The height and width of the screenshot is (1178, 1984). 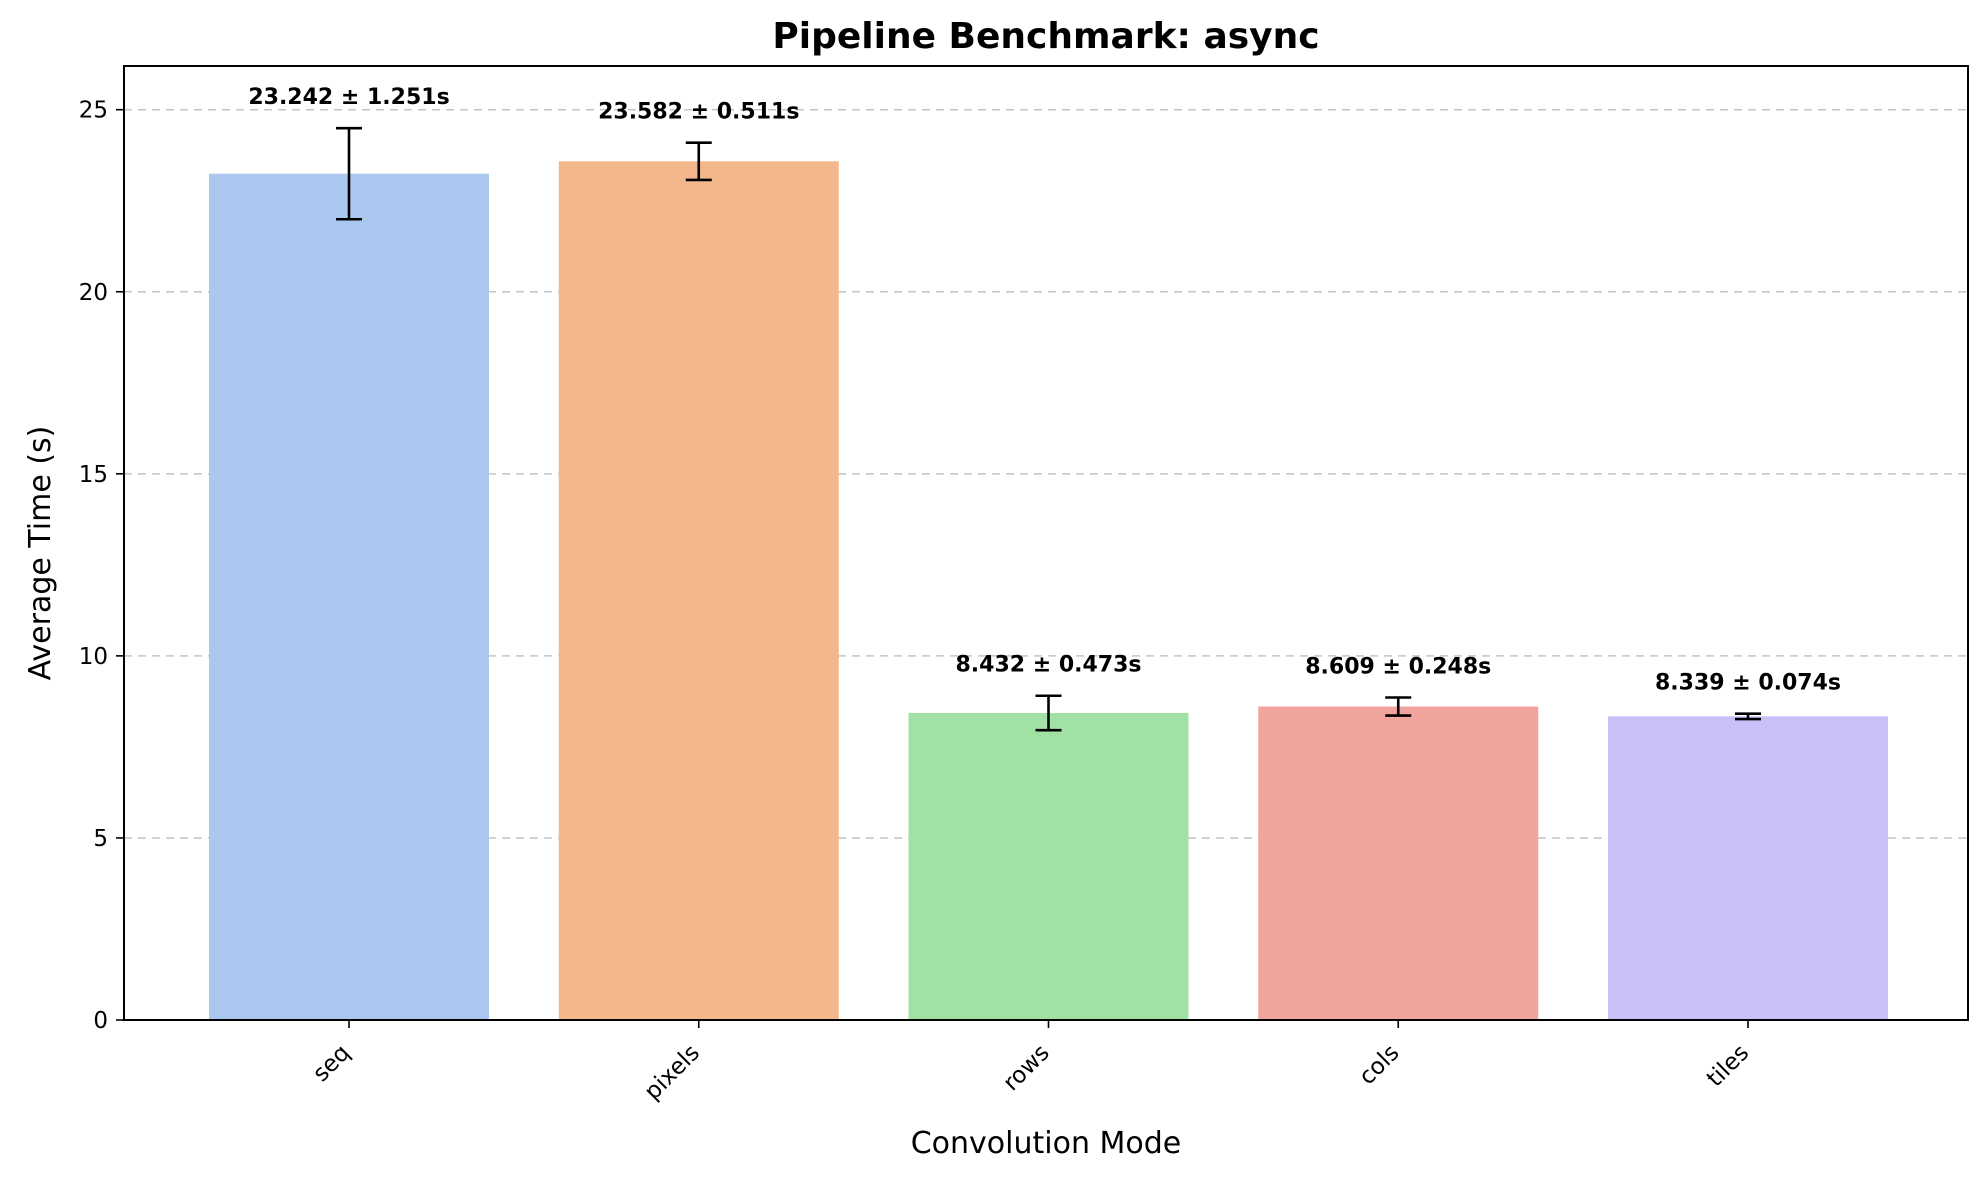 What do you see at coordinates (40, 553) in the screenshot?
I see `y-axis-label: Average Time (s)` at bounding box center [40, 553].